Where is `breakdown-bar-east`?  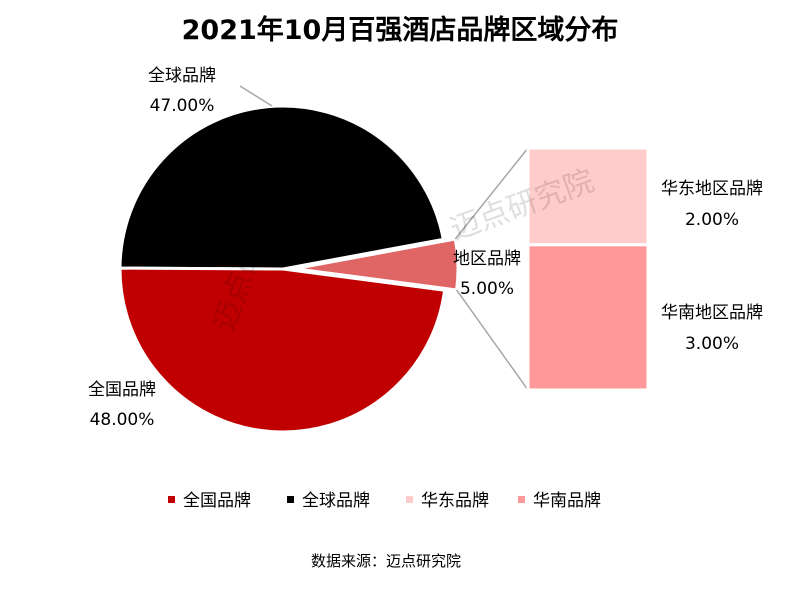 breakdown-bar-east is located at coordinates (588, 196).